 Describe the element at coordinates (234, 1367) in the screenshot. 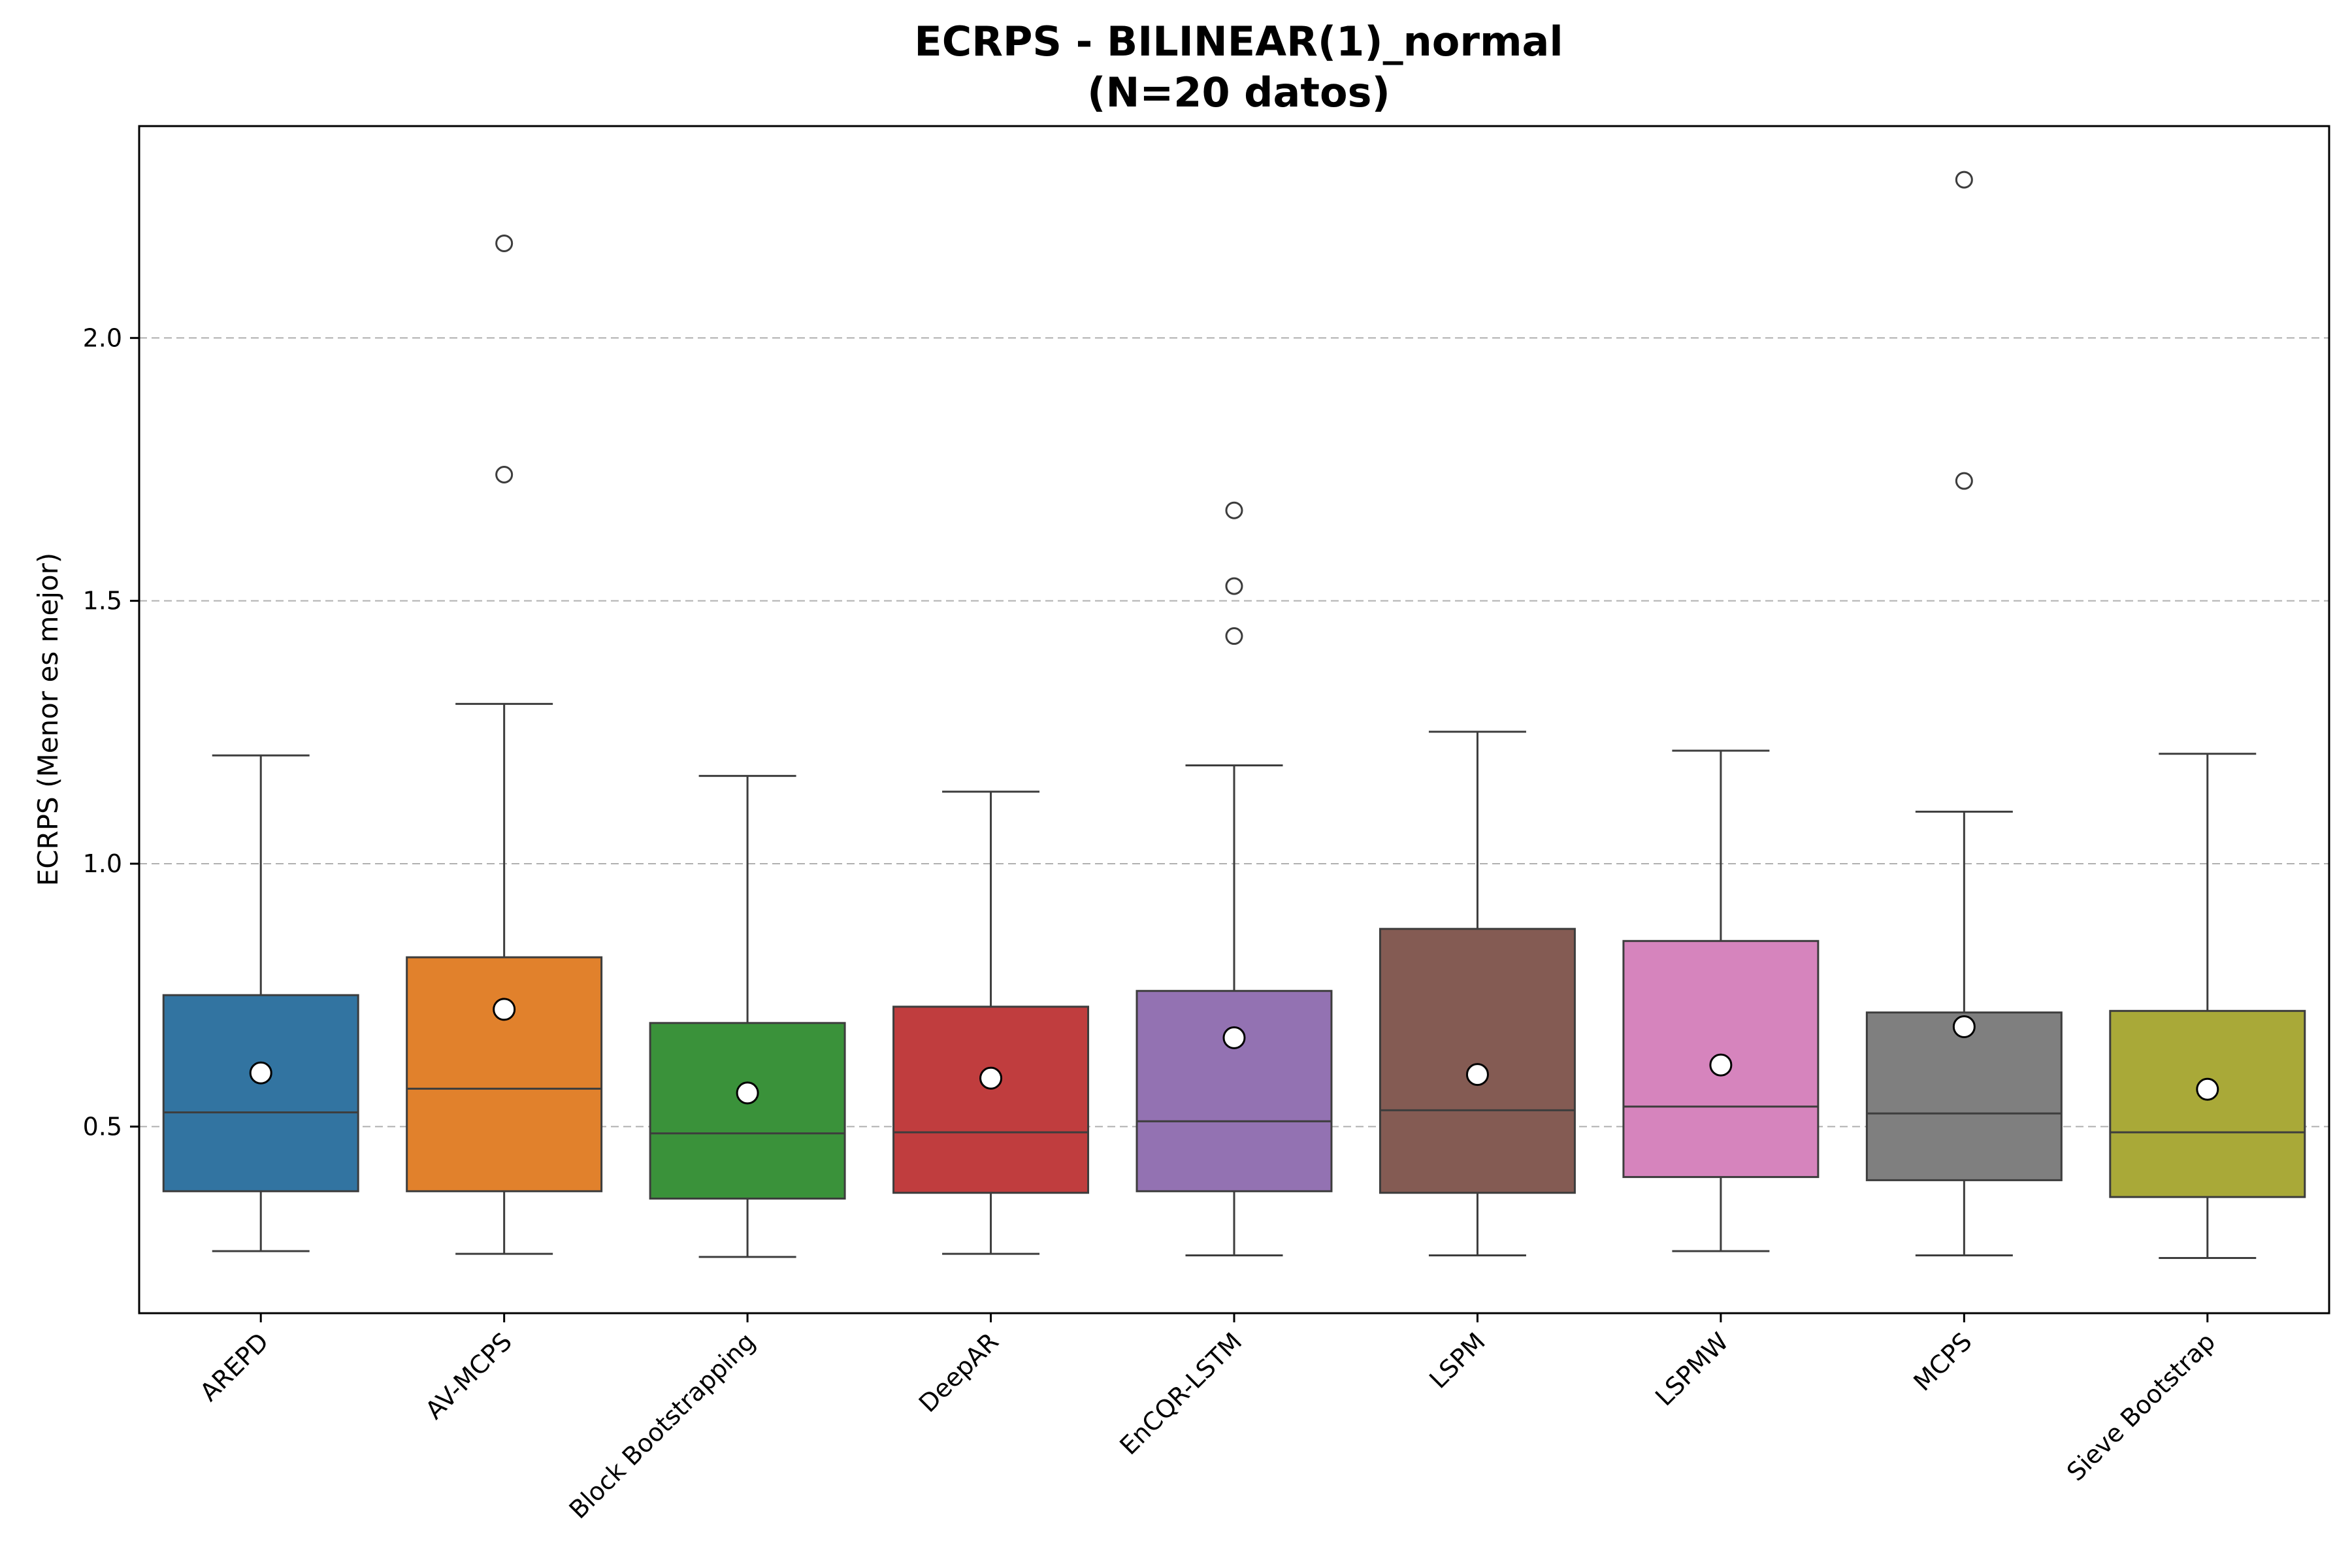

I see `x-tick-label: AREPD` at that location.